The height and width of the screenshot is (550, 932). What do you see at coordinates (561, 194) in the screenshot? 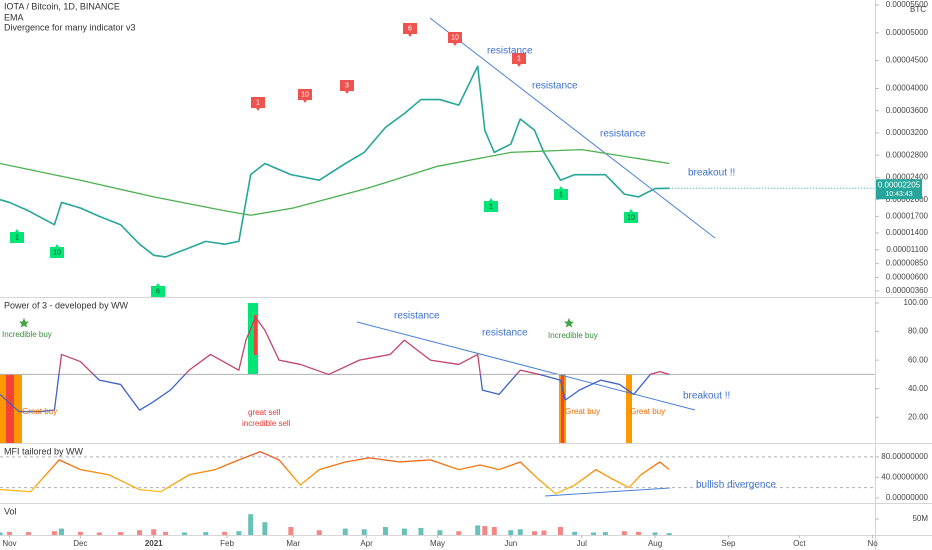
I see `buy-label: 1` at bounding box center [561, 194].